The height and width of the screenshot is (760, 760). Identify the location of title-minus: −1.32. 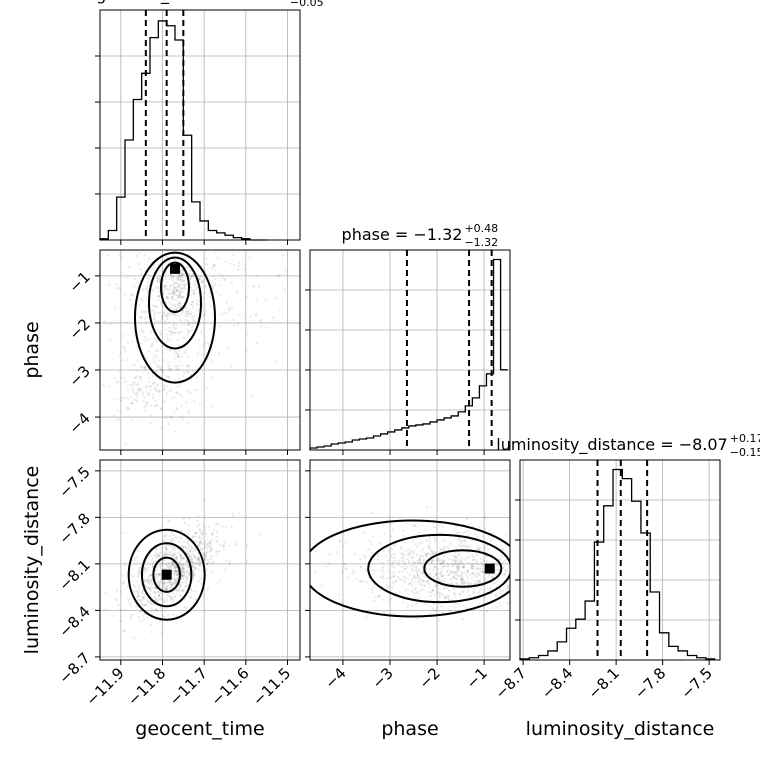
(481, 242).